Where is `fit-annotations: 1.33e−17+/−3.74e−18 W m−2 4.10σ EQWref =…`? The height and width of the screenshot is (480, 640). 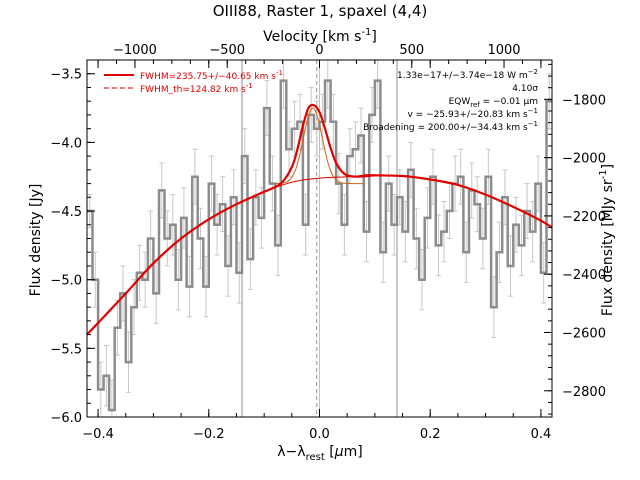
fit-annotations: 1.33e−17+/−3.74e−18 W m−2 4.10σ EQWref =… is located at coordinates (450, 100).